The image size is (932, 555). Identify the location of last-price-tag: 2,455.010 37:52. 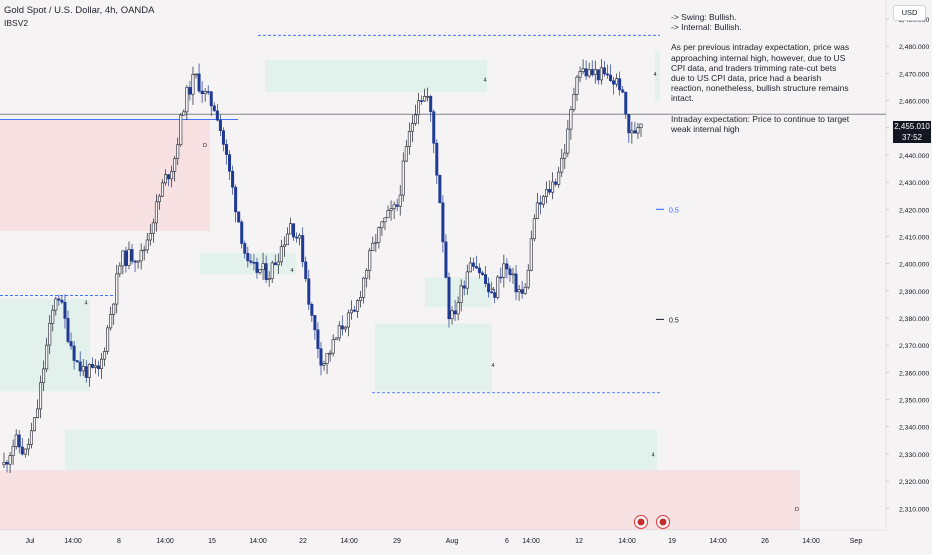
(912, 132).